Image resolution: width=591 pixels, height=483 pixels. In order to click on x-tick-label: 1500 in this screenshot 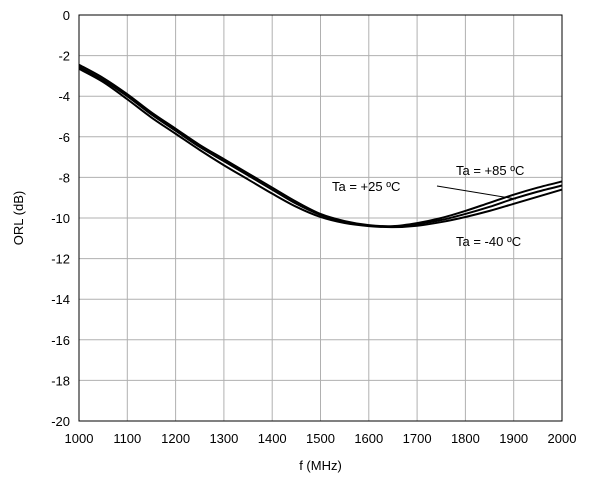, I will do `click(320, 438)`.